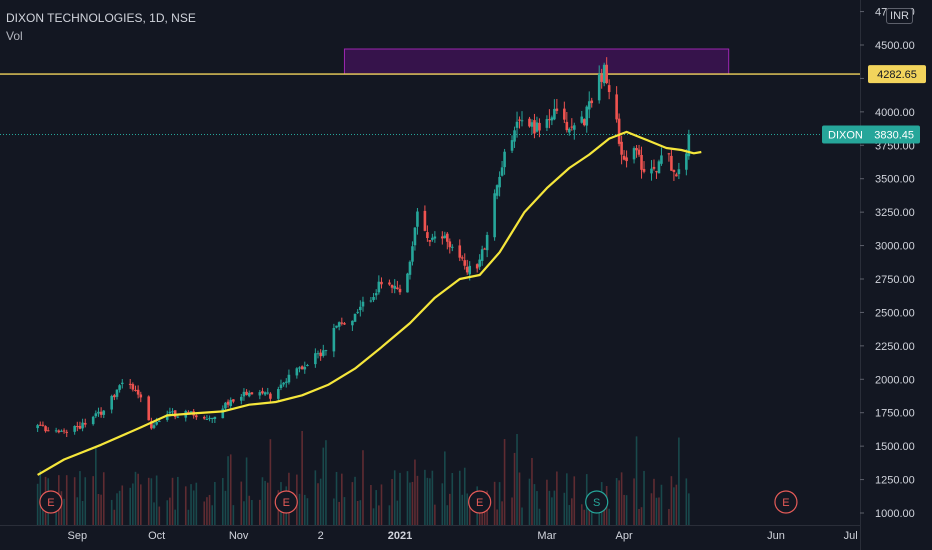 This screenshot has height=550, width=932. Describe the element at coordinates (624, 536) in the screenshot. I see `time-tick-label: Apr` at that location.